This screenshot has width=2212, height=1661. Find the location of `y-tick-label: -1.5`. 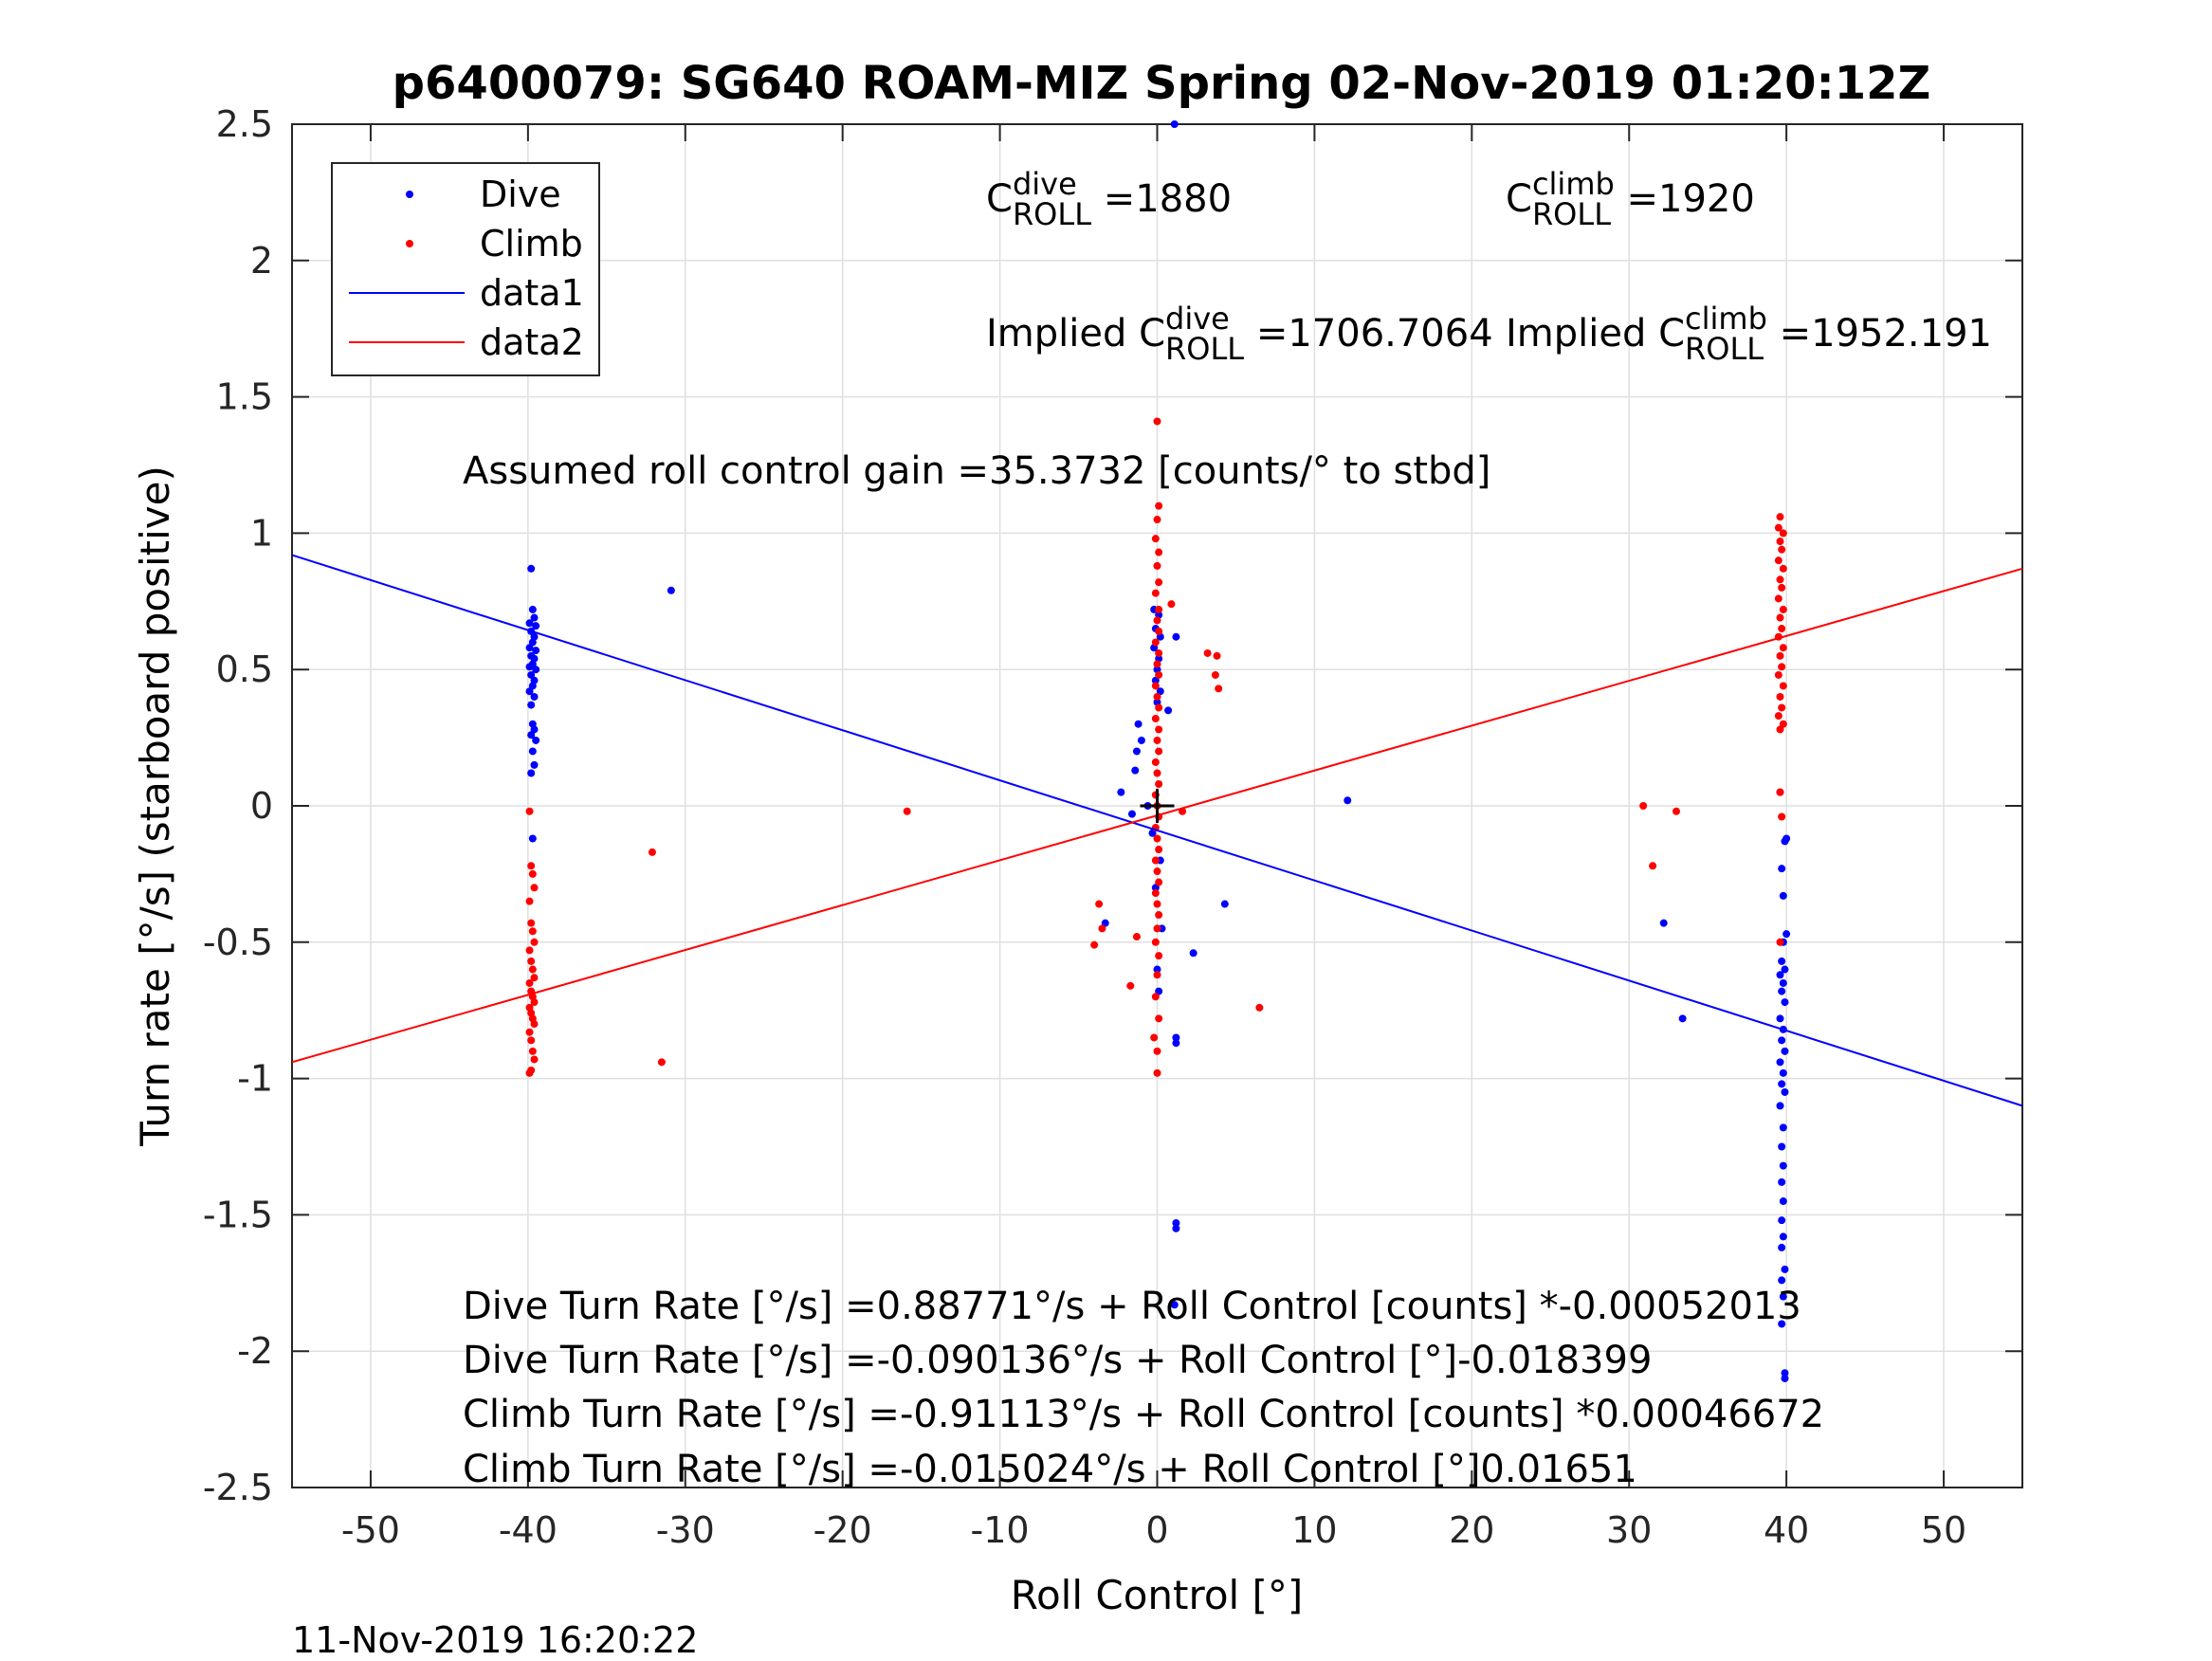

y-tick-label: -1.5 is located at coordinates (238, 1214).